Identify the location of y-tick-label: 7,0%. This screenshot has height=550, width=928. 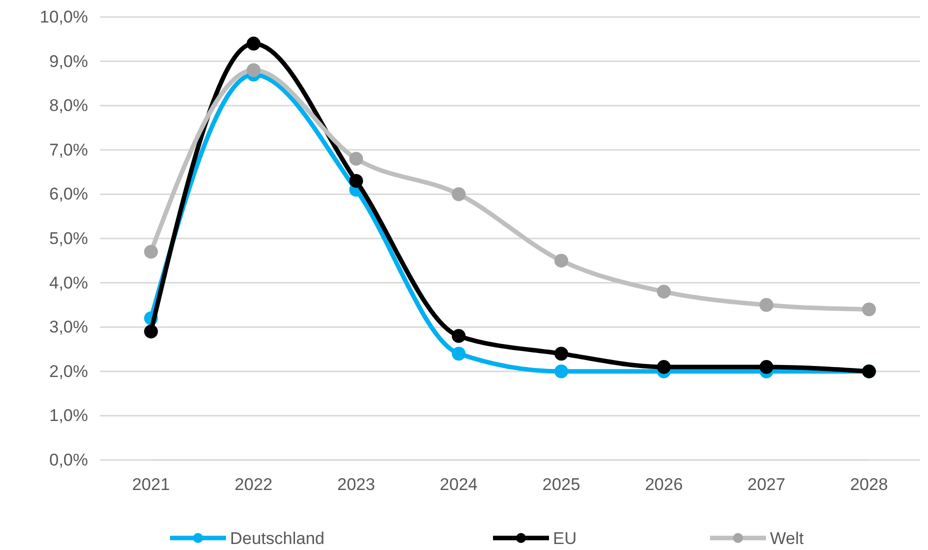
(68, 150).